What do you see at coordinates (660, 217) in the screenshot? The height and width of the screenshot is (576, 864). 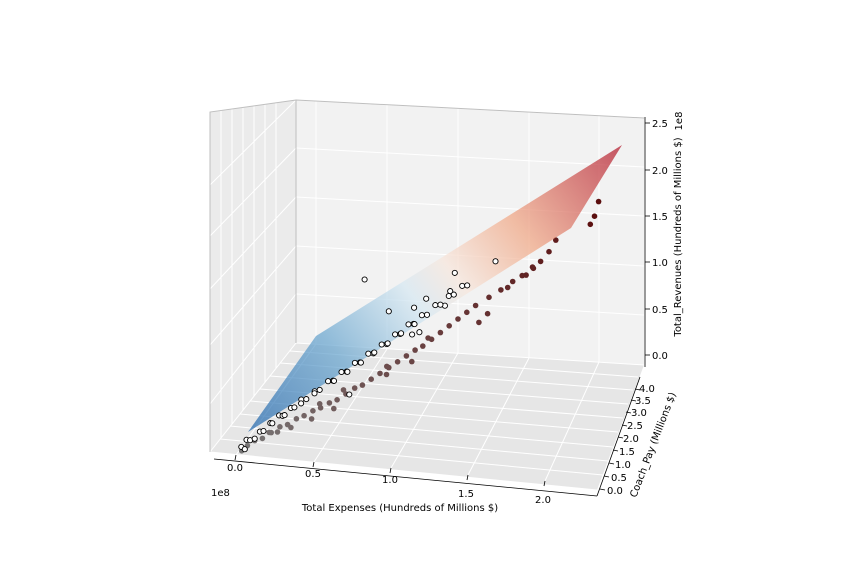 I see `z-tick-label: 1.5` at bounding box center [660, 217].